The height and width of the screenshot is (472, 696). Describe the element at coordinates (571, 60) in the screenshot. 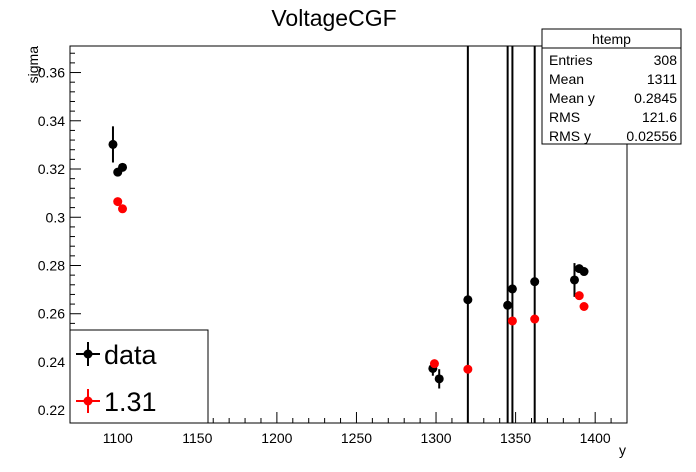

I see `stats-row-label: Entries` at that location.